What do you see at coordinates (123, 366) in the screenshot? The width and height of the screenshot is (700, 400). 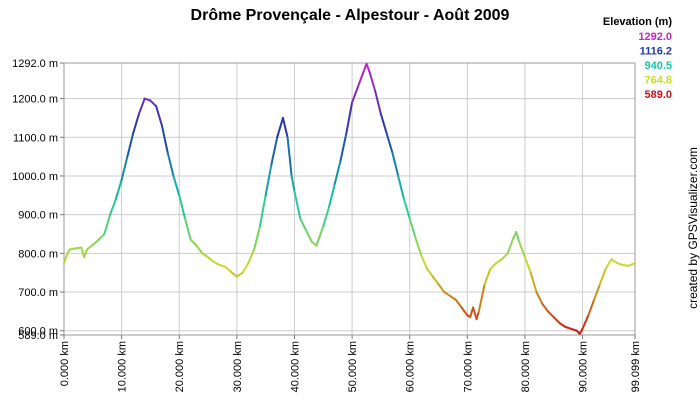 I see `x-tick-label: 10.000 km` at bounding box center [123, 366].